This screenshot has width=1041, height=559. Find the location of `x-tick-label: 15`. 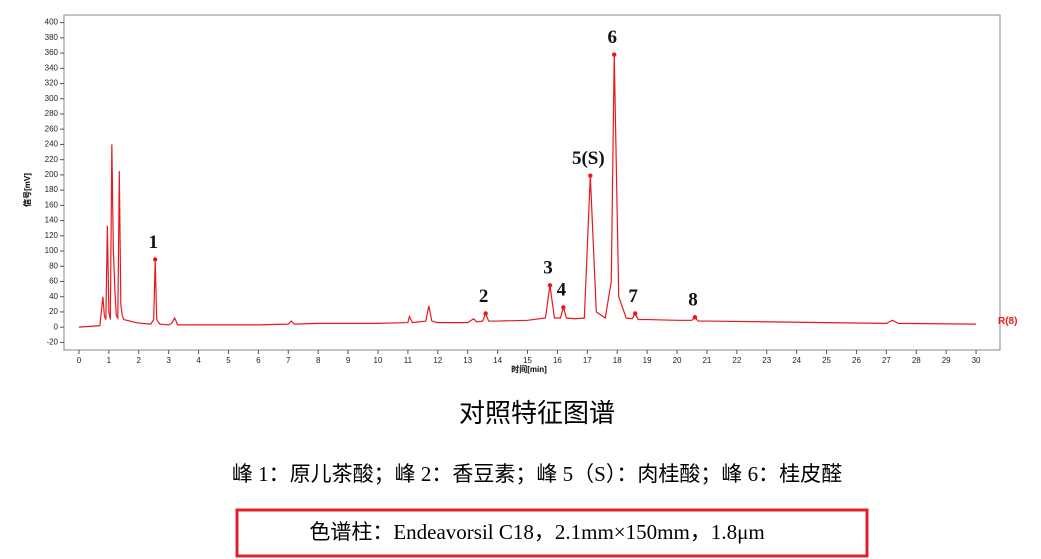

x-tick-label: 15 is located at coordinates (527, 360).